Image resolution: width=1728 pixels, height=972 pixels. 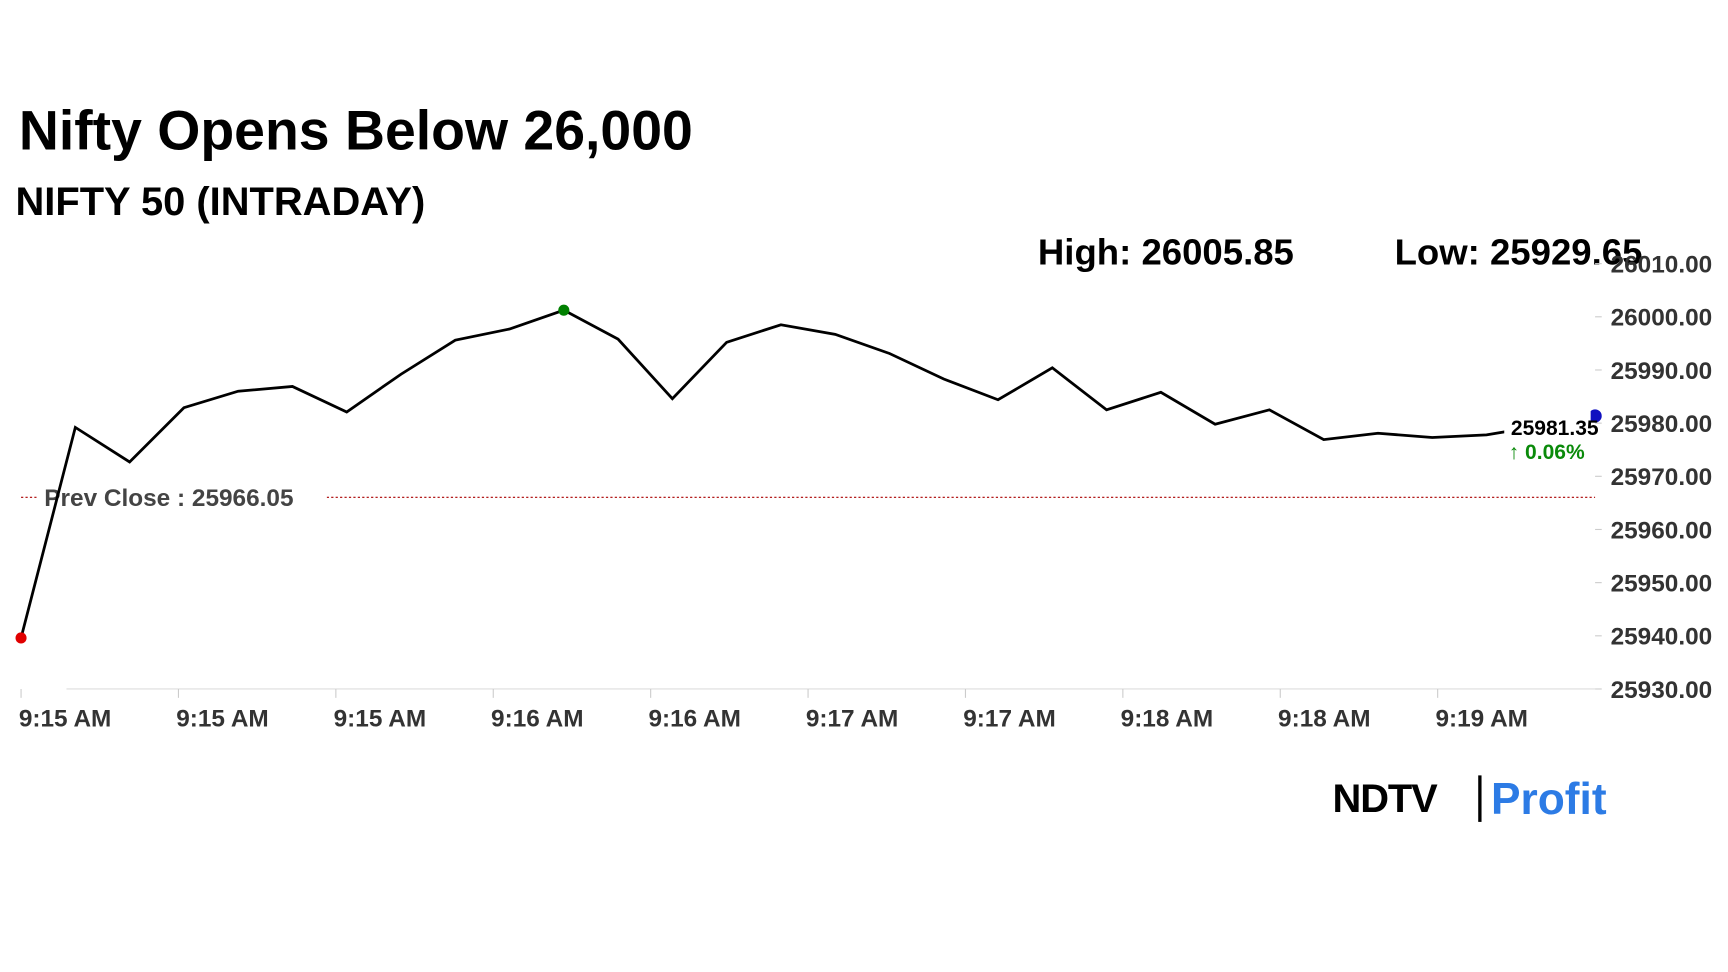 I want to click on y-tick-label: 26000.00, so click(x=1662, y=318).